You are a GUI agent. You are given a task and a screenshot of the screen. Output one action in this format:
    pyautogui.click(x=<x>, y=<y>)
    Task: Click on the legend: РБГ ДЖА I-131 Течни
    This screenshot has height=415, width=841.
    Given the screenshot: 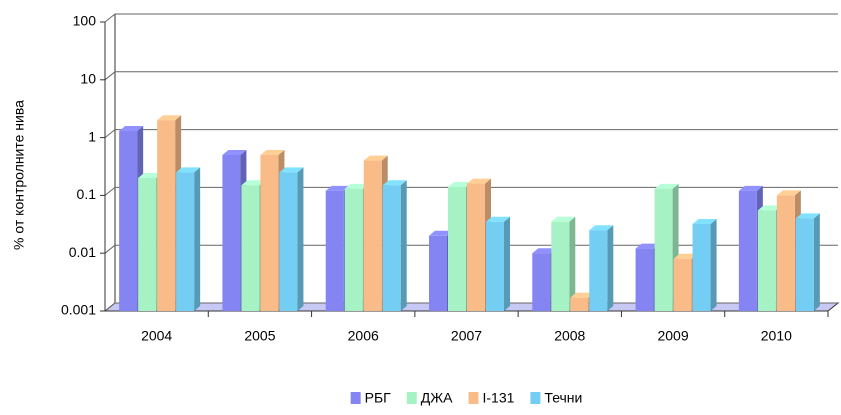 What is the action you would take?
    pyautogui.click(x=466, y=398)
    